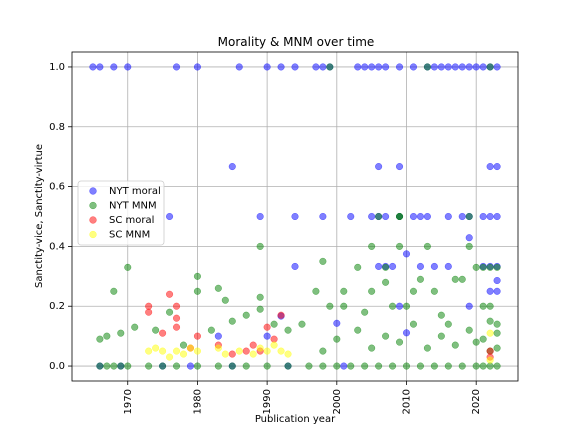 The height and width of the screenshot is (436, 576). I want to click on legend-label: SC moral, so click(131, 220).